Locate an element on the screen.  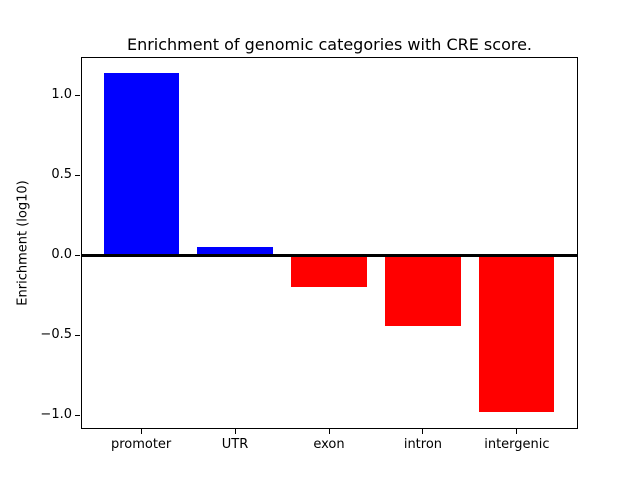
y-tick-label-1.0: 1.0 is located at coordinates (61, 95).